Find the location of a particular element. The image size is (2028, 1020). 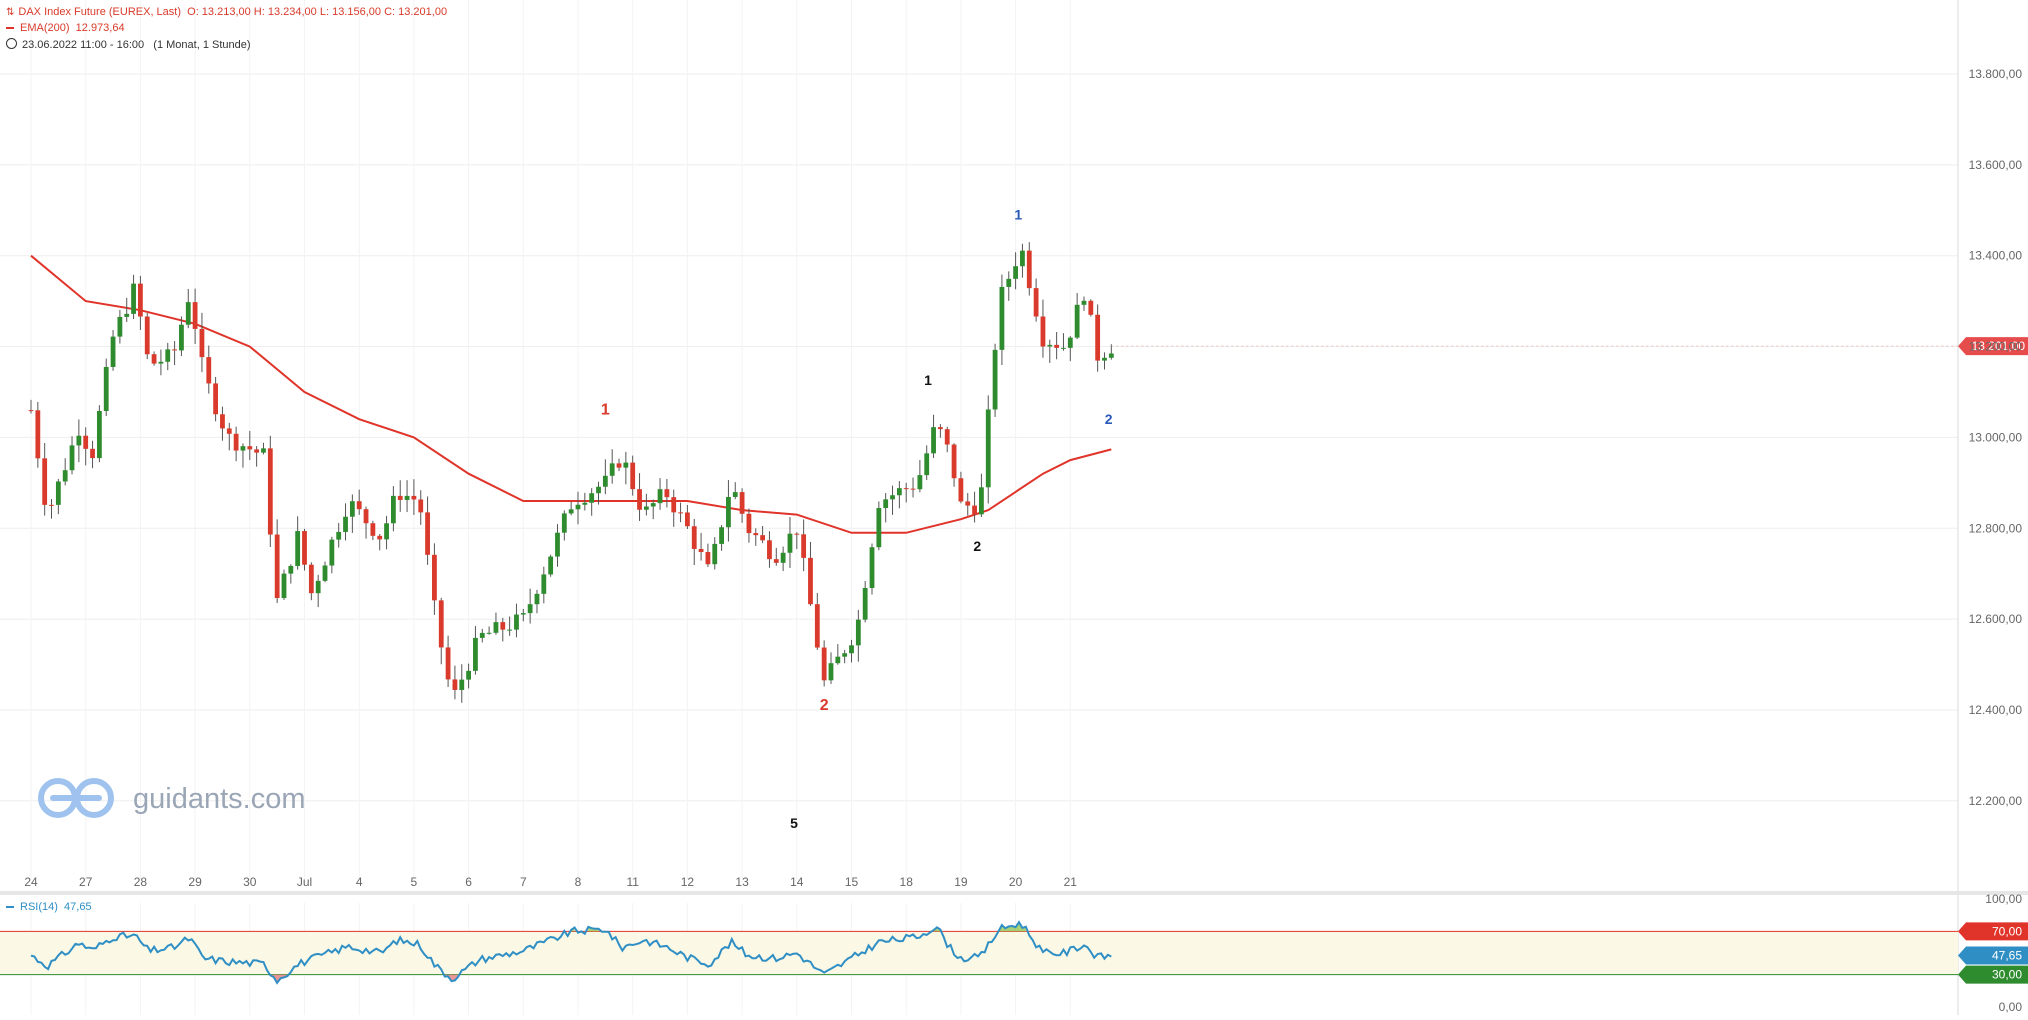

ema-value: 12.973,64 is located at coordinates (100, 28).